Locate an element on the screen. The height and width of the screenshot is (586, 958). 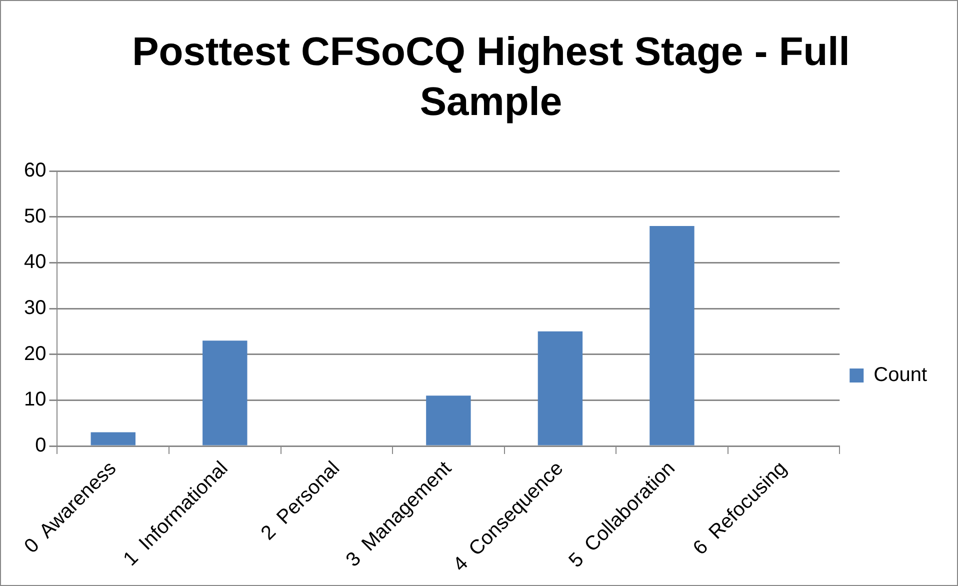
y-tick-label: 0 is located at coordinates (40, 445).